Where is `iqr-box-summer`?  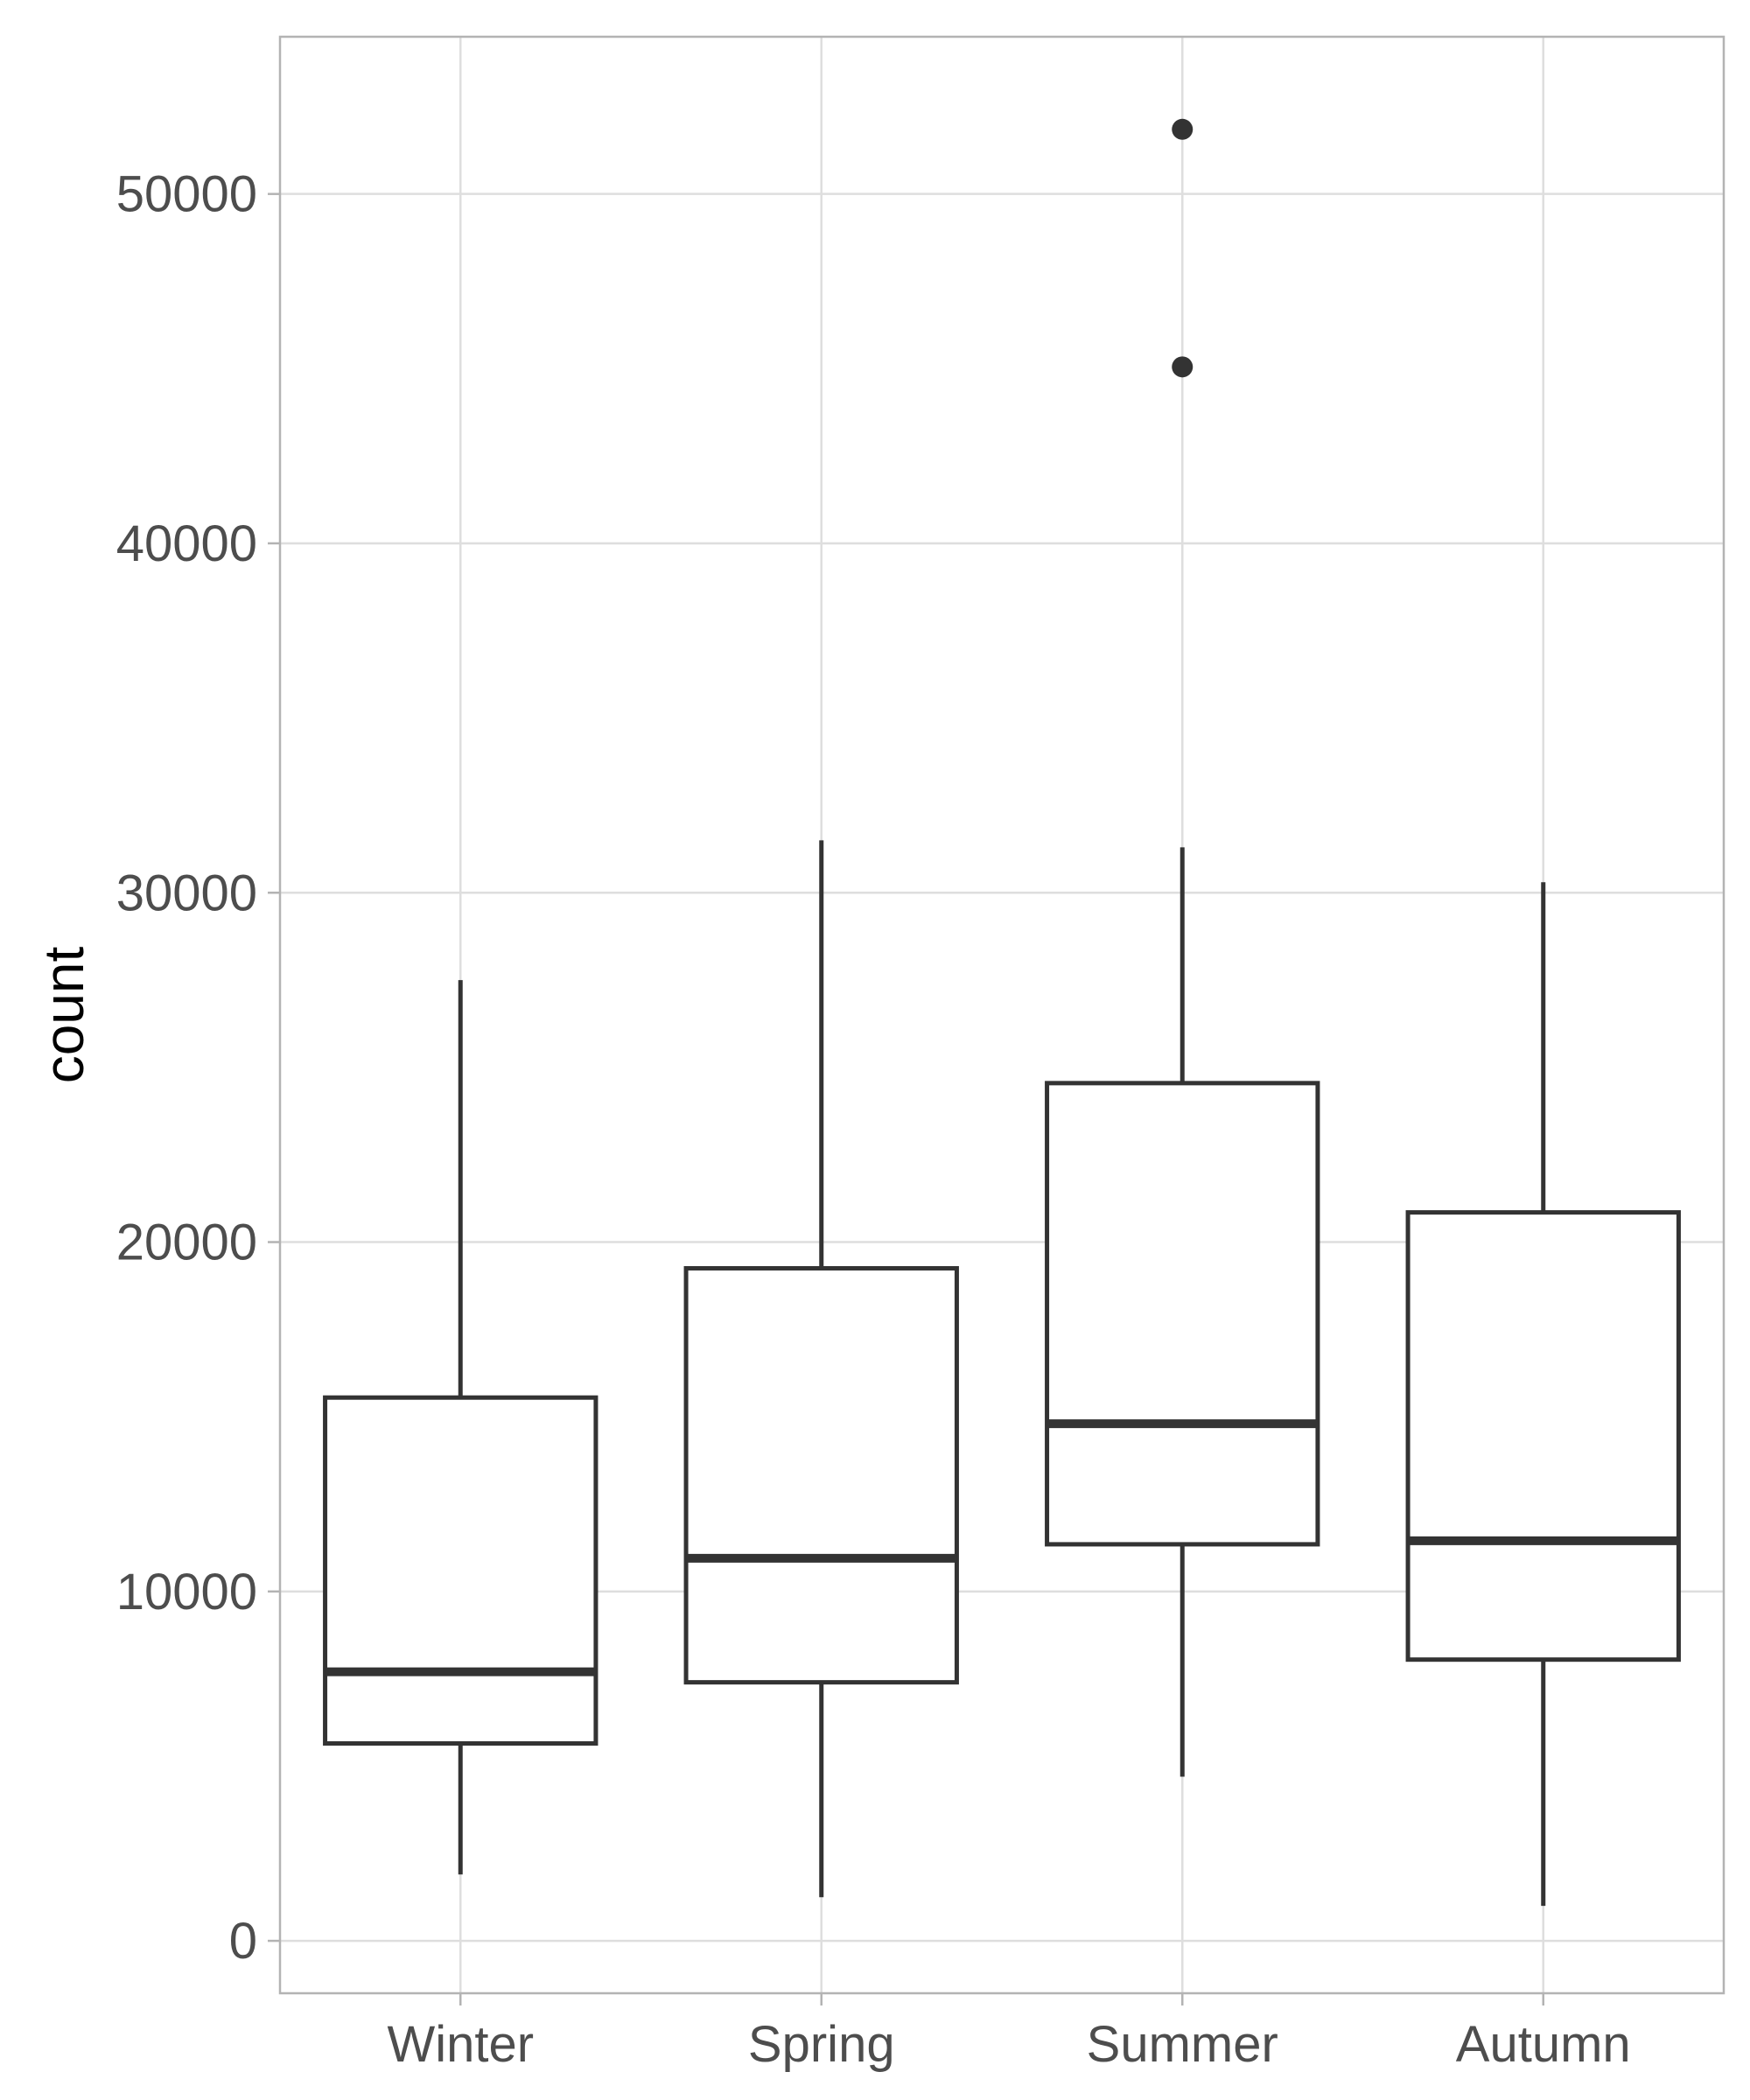 iqr-box-summer is located at coordinates (1182, 1314).